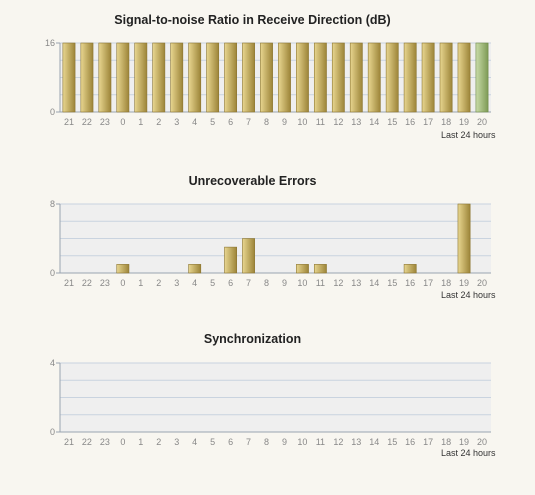  What do you see at coordinates (252, 181) in the screenshot?
I see `chart-title: Unrecoverable Errors` at bounding box center [252, 181].